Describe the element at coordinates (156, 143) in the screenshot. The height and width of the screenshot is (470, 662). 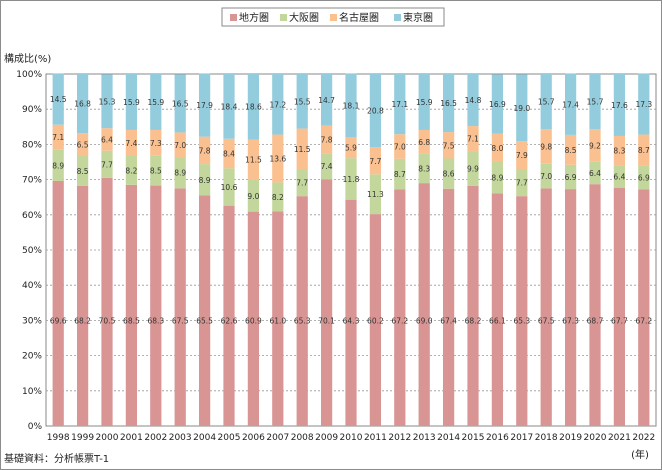
I see `data-label: 7.3` at that location.